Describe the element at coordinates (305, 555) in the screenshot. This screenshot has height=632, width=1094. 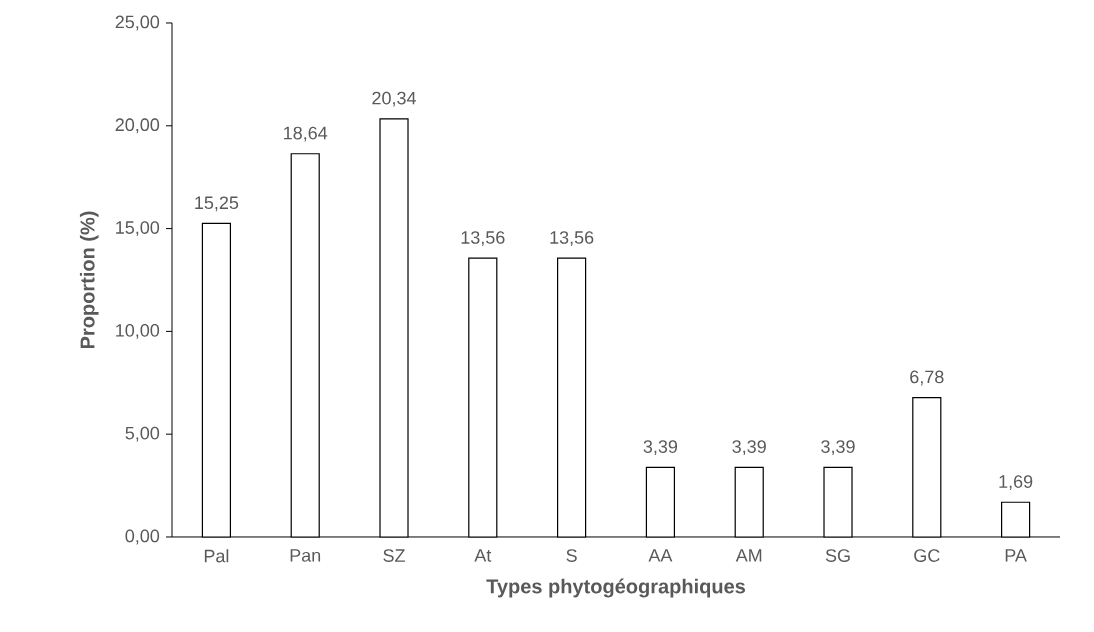
I see `x-tick-label: Pan` at that location.